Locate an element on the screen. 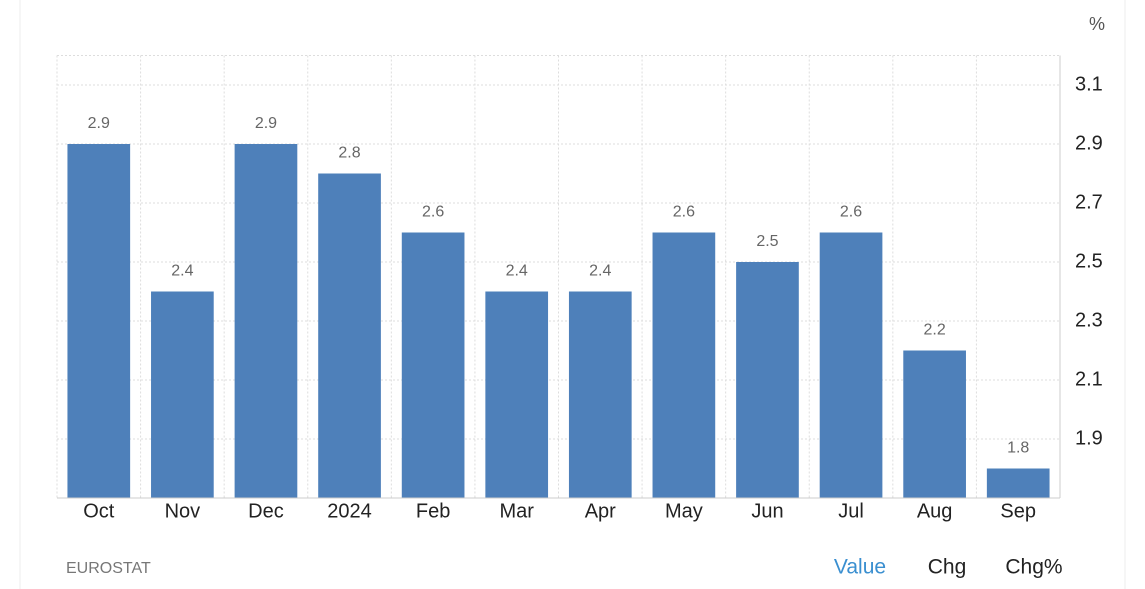 The height and width of the screenshot is (589, 1145). button-chg-pct: Chg% is located at coordinates (1033, 567).